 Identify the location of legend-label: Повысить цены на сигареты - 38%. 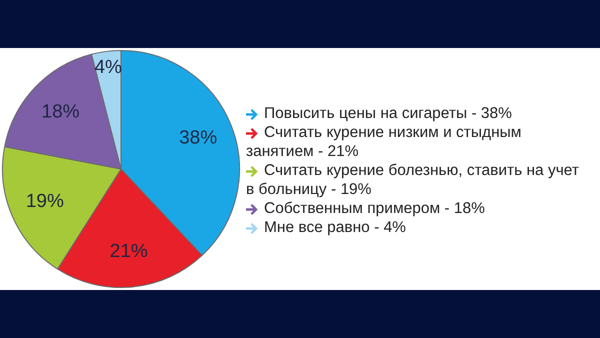
(388, 113).